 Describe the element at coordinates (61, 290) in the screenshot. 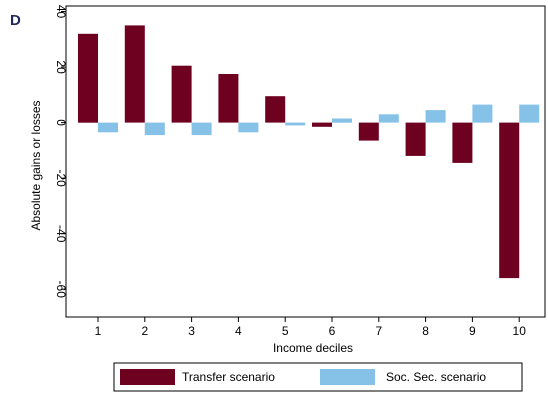

I see `y-tick-label: -60` at that location.